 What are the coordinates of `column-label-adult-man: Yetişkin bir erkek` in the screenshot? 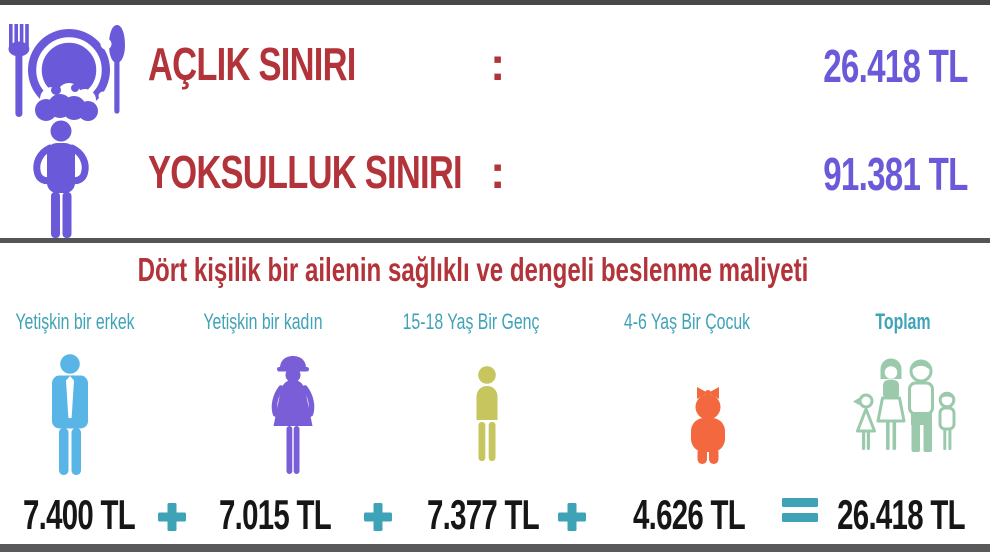 It's located at (75, 321).